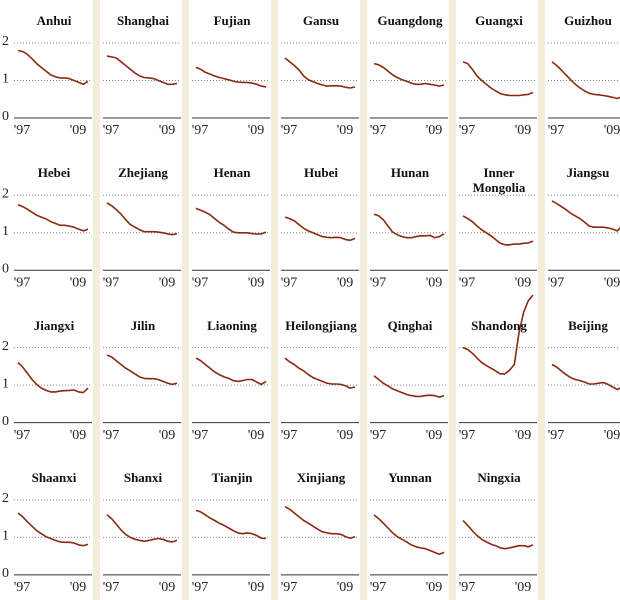  What do you see at coordinates (143, 325) in the screenshot?
I see `panel-title: Jilin` at bounding box center [143, 325].